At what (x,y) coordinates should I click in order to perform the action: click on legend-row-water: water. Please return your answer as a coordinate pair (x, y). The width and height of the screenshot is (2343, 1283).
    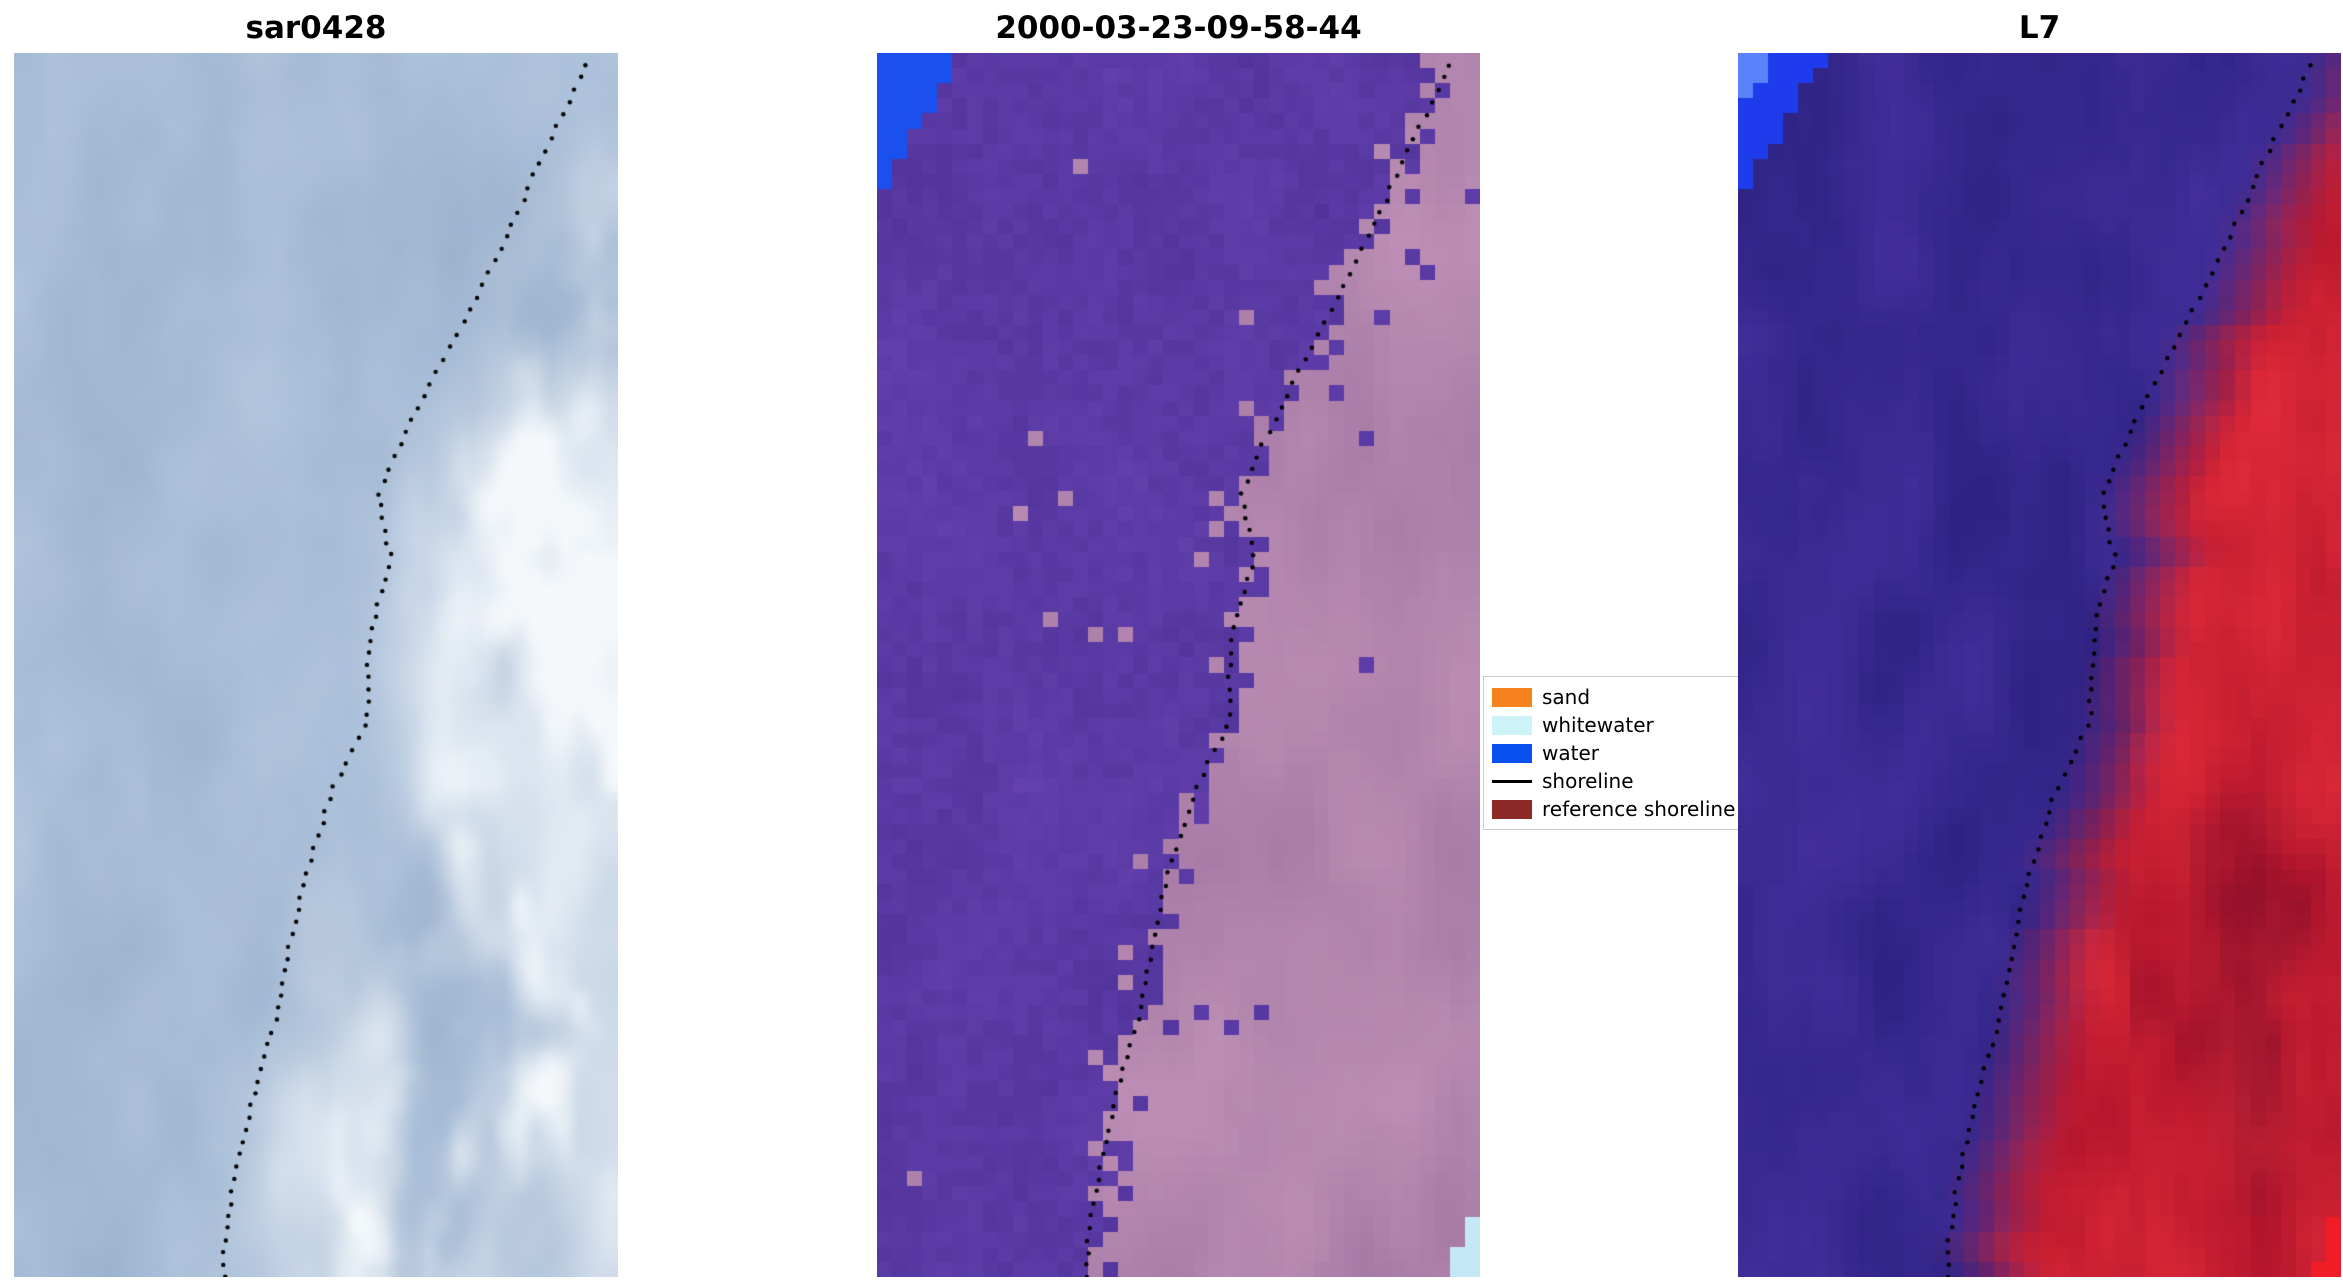
    Looking at the image, I should click on (1614, 753).